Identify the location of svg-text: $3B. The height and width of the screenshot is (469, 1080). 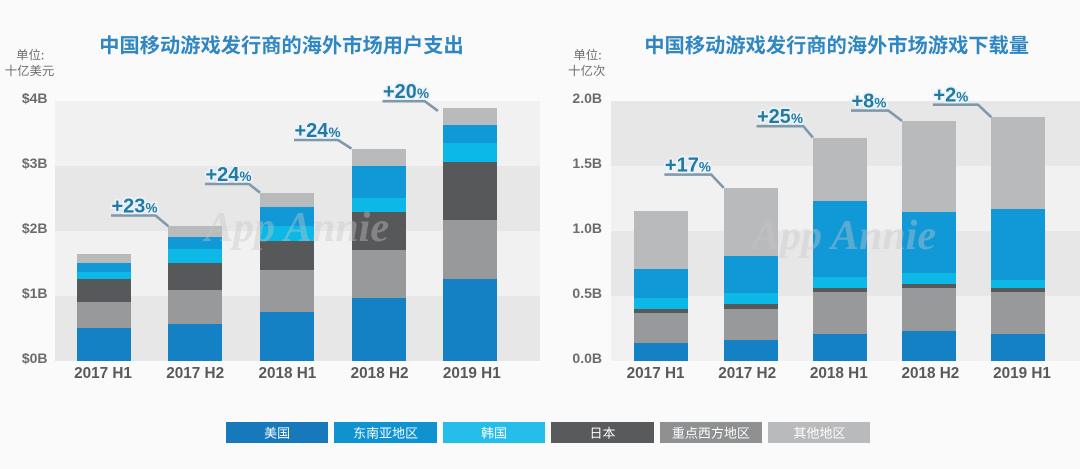
(35, 163).